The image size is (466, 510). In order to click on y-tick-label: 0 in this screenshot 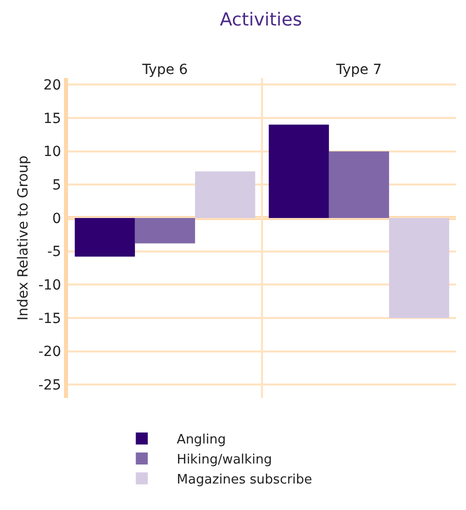, I will do `click(57, 218)`.